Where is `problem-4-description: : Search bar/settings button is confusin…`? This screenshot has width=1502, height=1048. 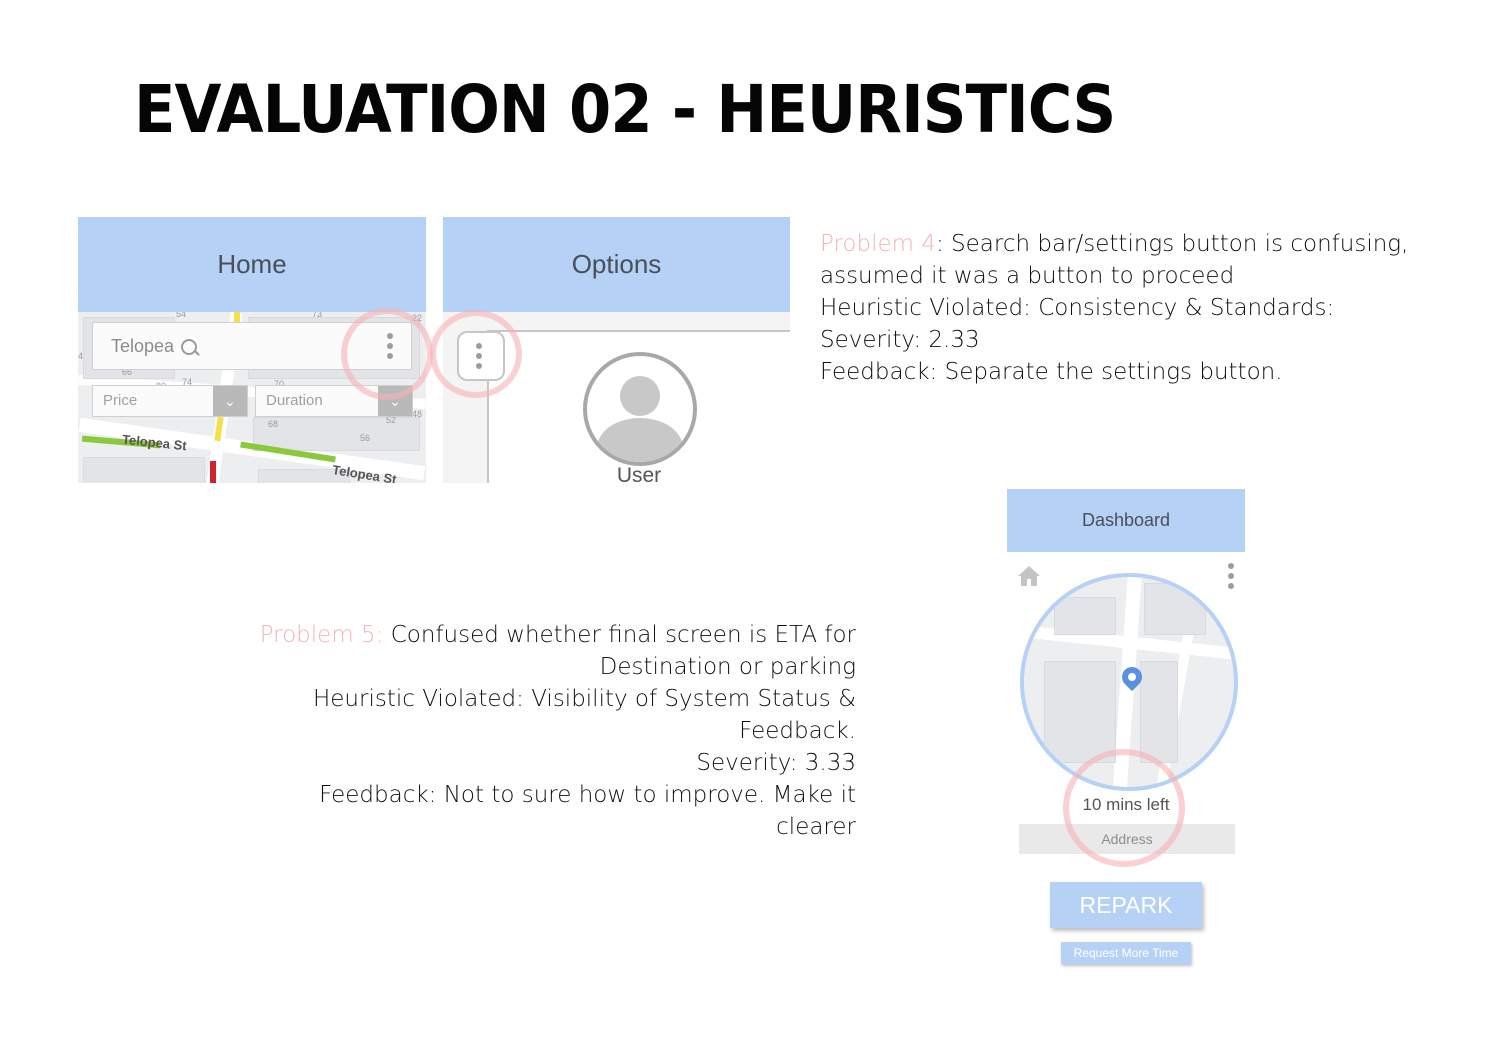 problem-4-description: : Search bar/settings button is confusin… is located at coordinates (1172, 244).